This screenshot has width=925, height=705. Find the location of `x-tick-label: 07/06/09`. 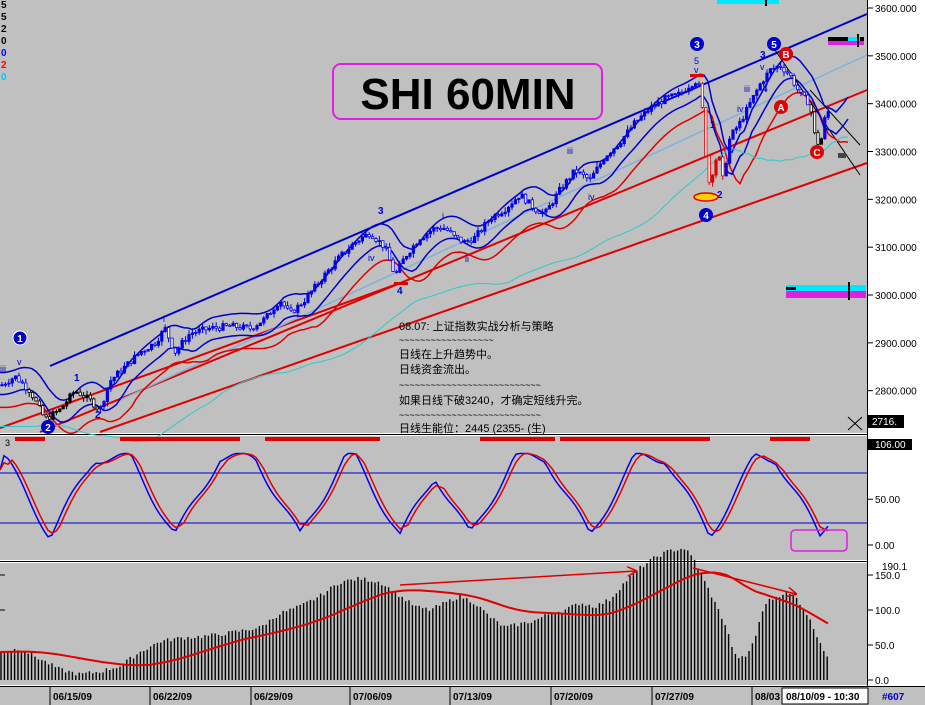

x-tick-label: 07/06/09 is located at coordinates (372, 697).